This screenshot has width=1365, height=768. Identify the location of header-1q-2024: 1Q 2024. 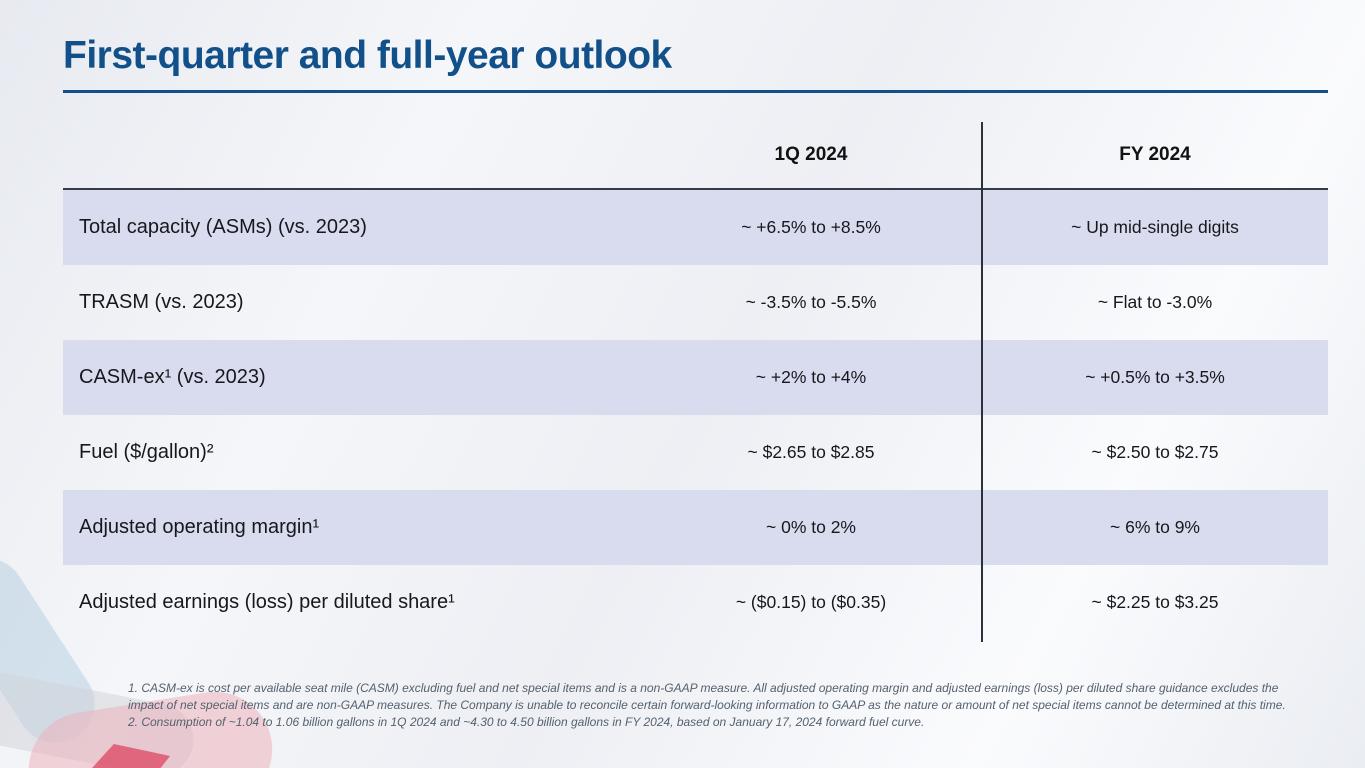
(811, 154).